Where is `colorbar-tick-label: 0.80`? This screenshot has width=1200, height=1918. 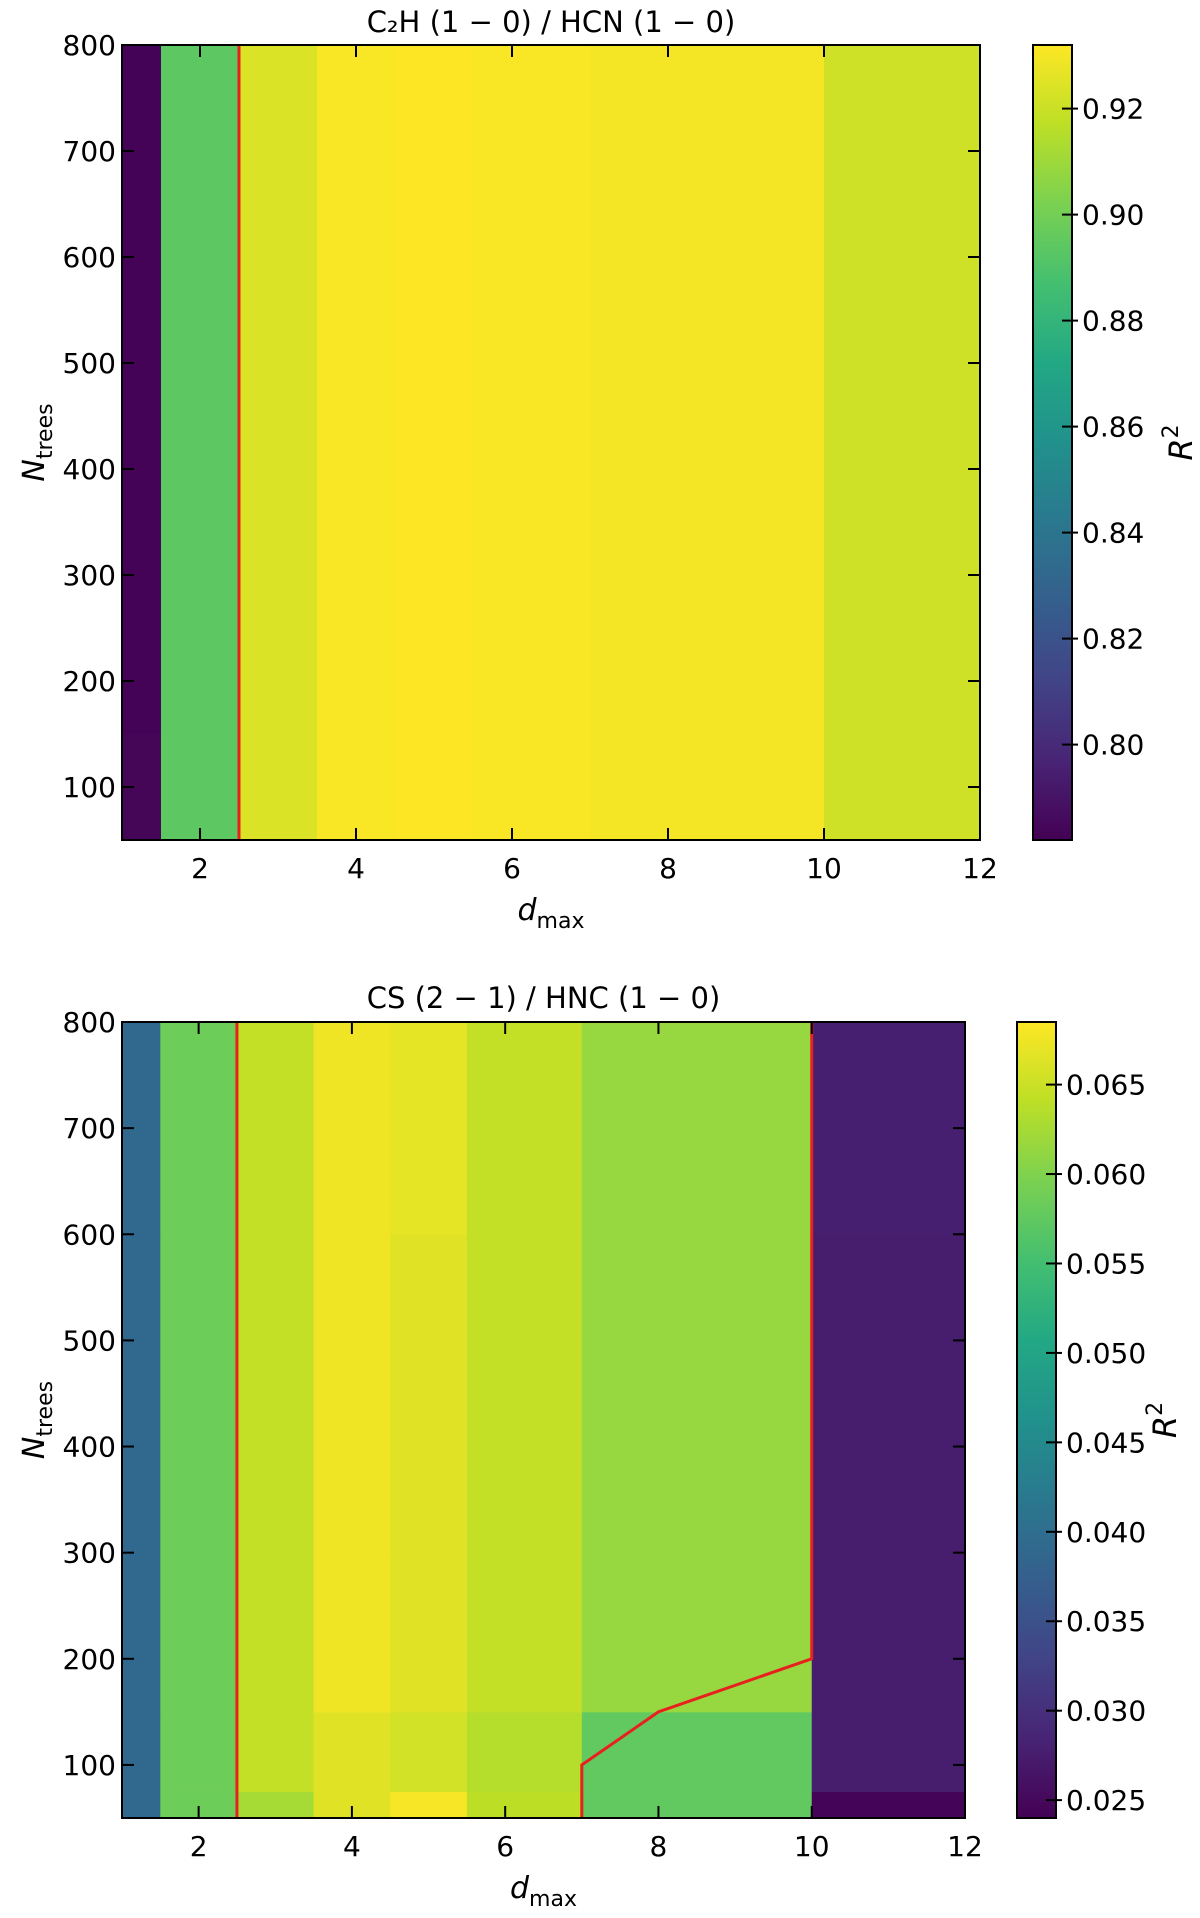 colorbar-tick-label: 0.80 is located at coordinates (1113, 745).